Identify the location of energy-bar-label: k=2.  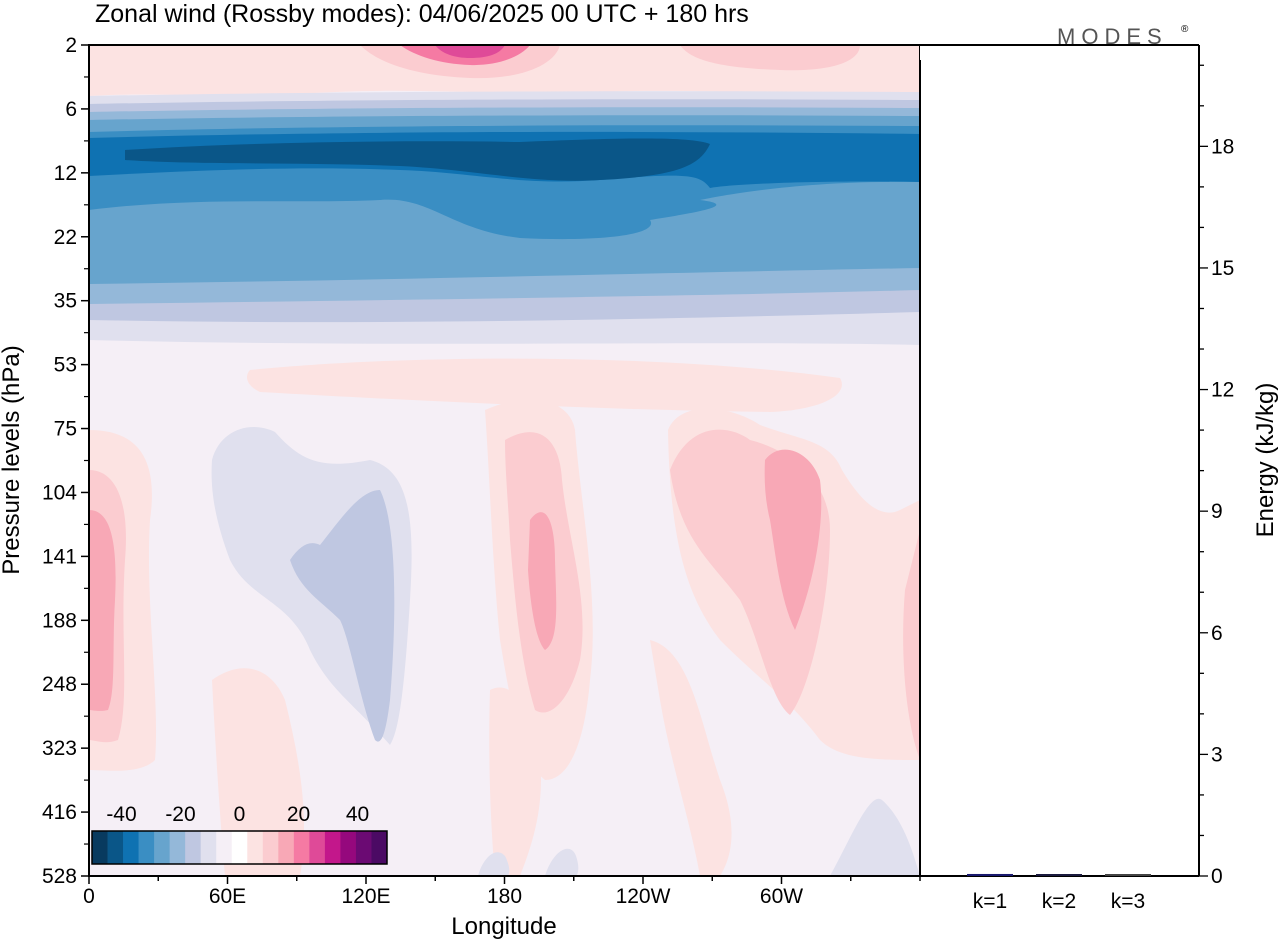
(1059, 901).